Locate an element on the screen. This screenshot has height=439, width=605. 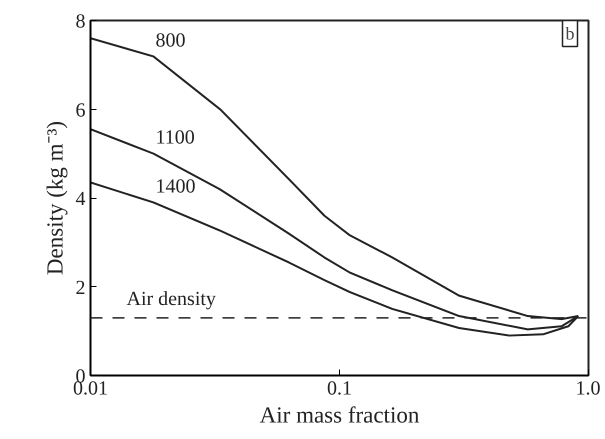
annotation: b is located at coordinates (570, 34).